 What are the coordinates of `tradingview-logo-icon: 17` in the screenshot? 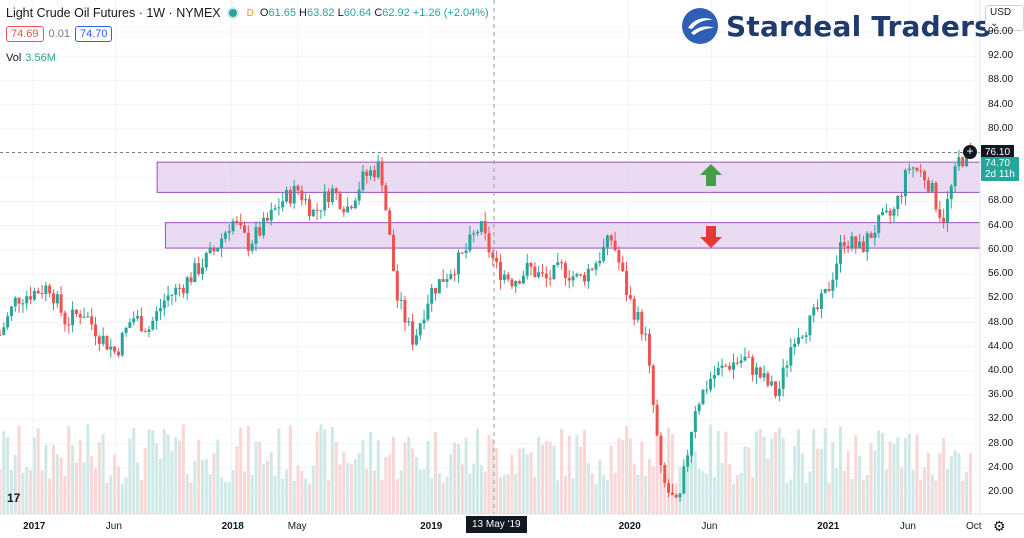 It's located at (14, 498).